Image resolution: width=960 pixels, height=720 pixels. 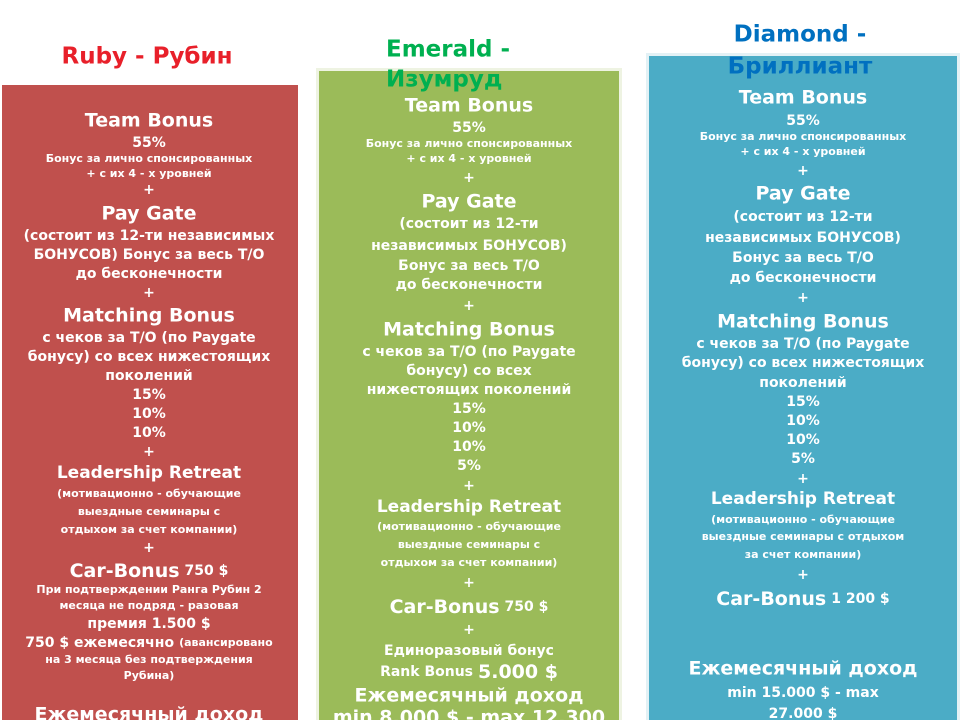 What do you see at coordinates (800, 35) in the screenshot?
I see `column-title: Diamond -` at bounding box center [800, 35].